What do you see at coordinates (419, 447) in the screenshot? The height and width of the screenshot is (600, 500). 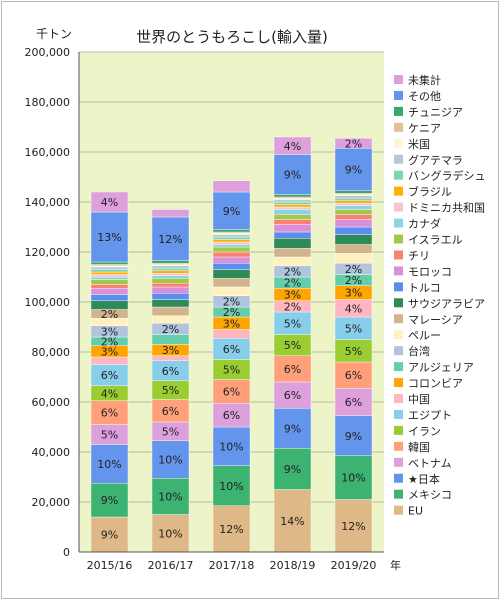 I see `legend-label: 韓国` at bounding box center [419, 447].